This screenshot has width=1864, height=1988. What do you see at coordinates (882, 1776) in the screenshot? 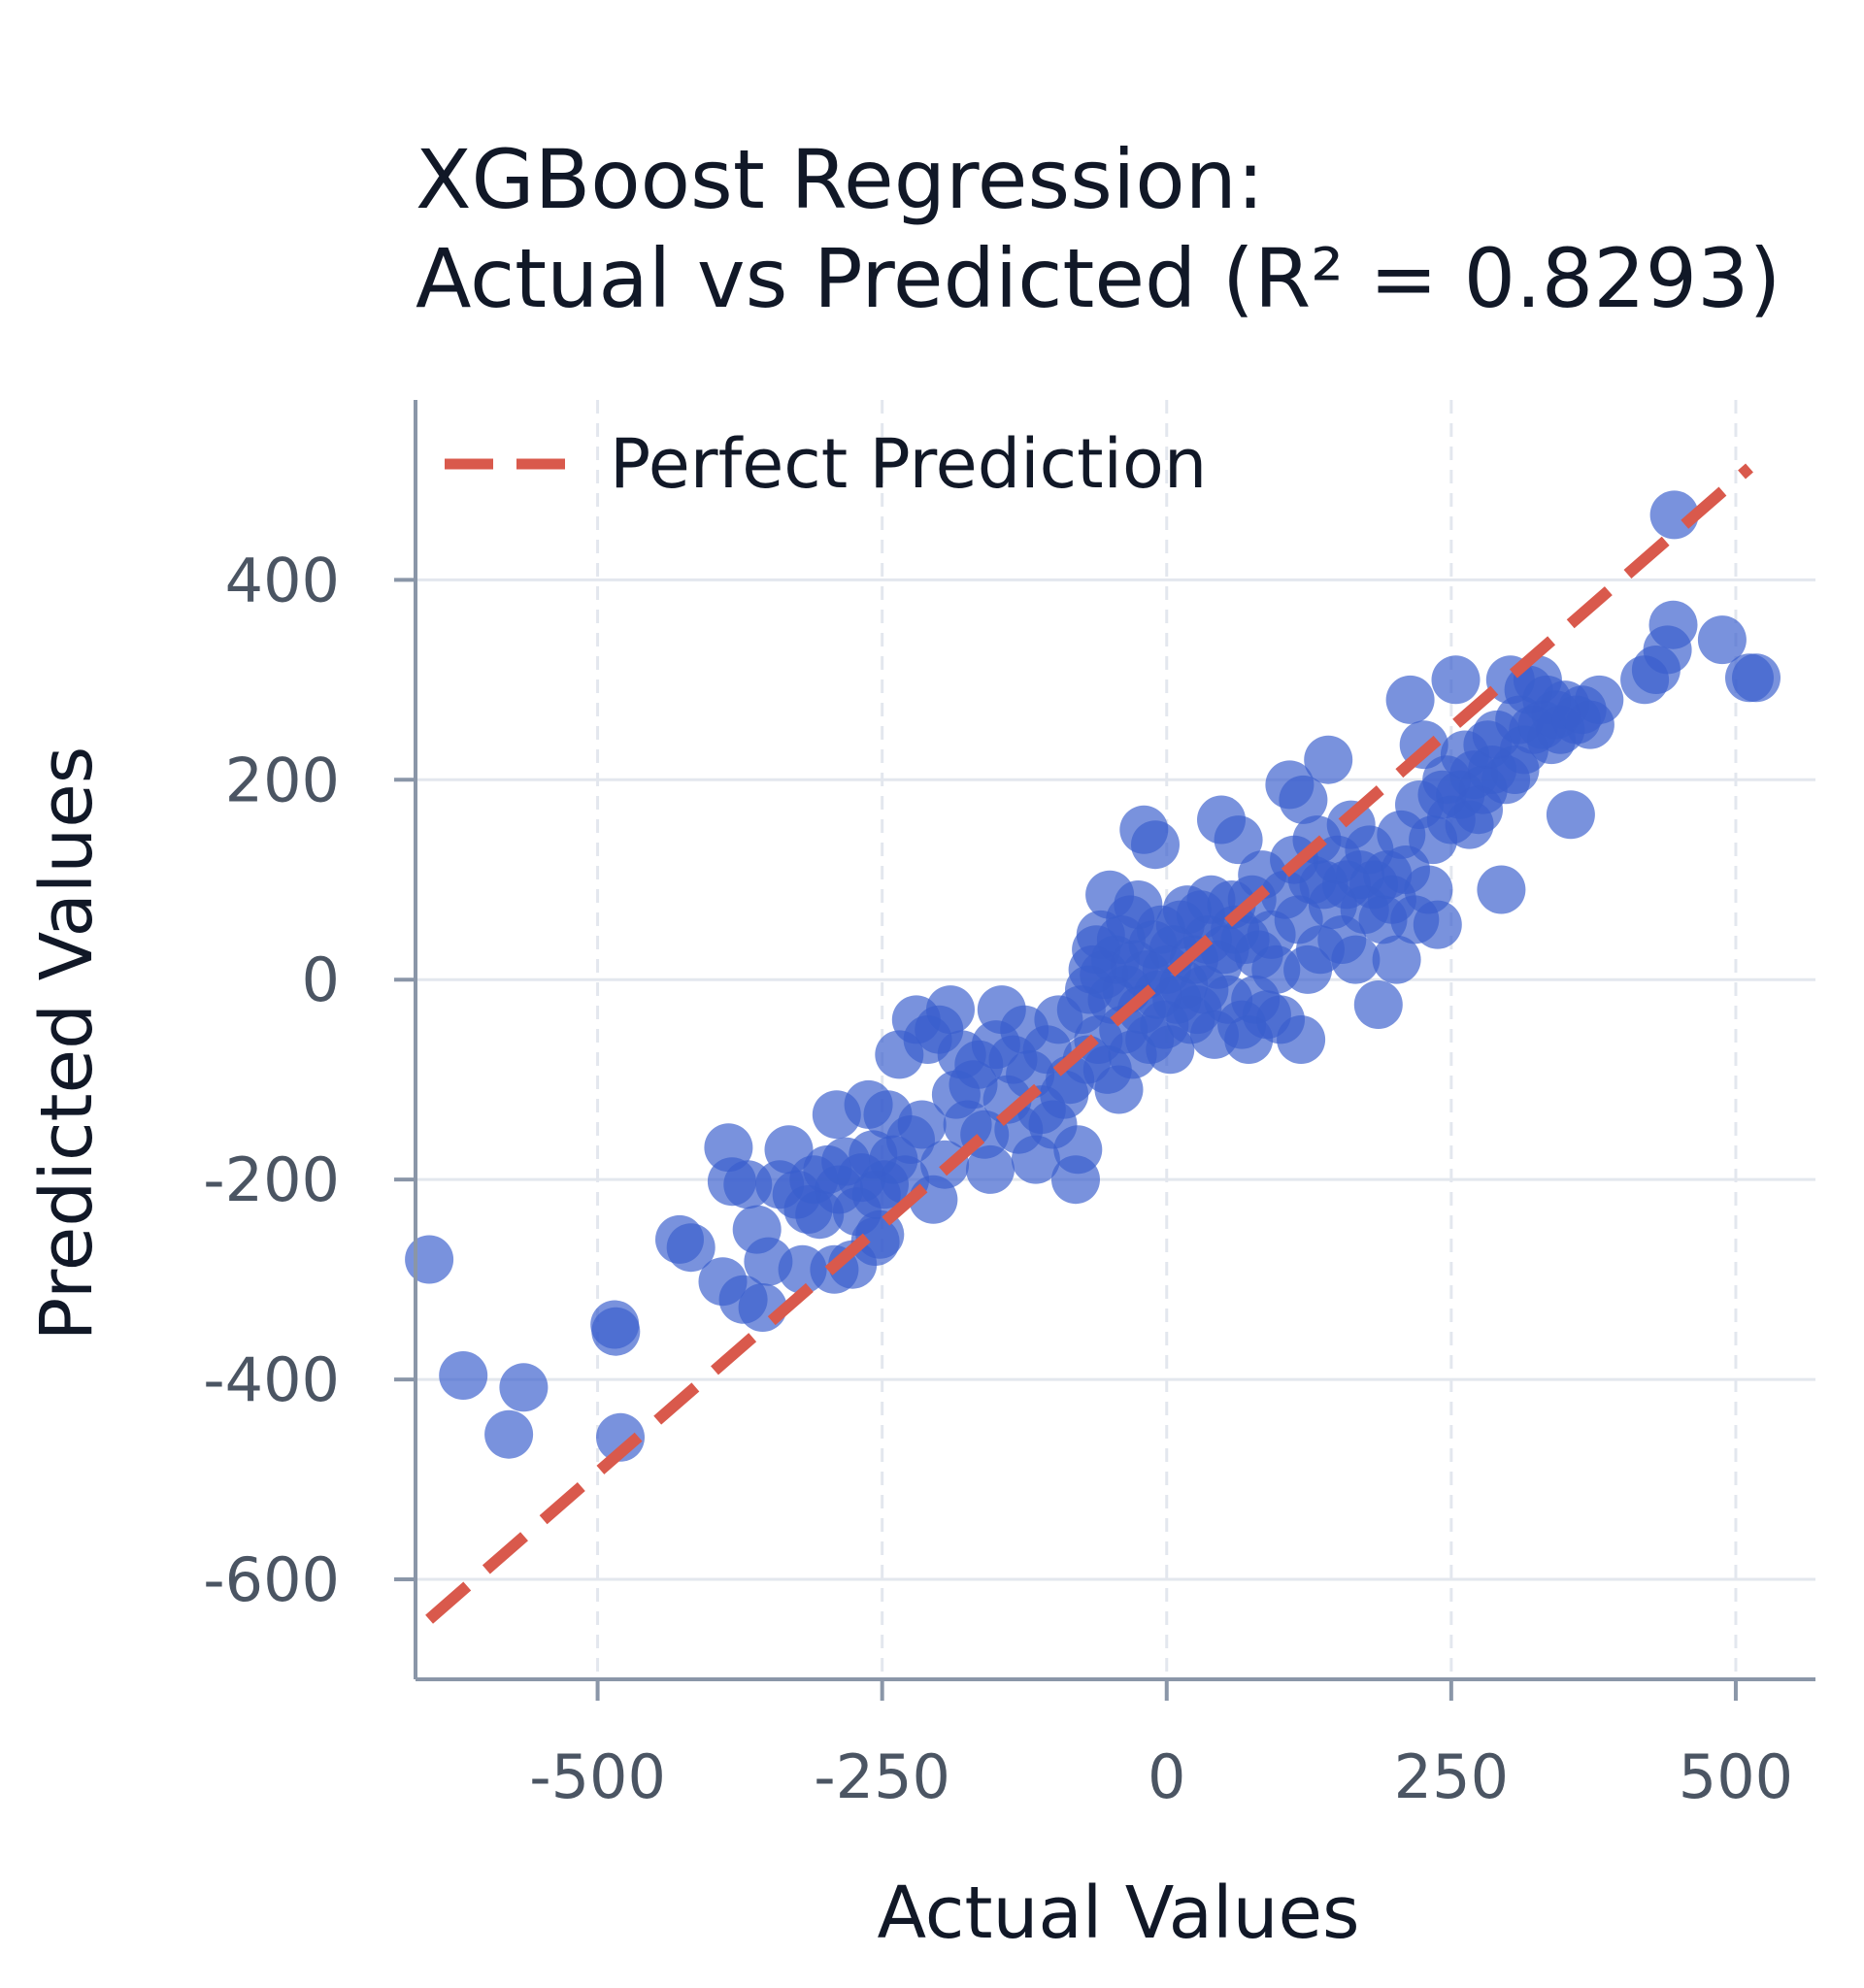
I see `x-tick-label: -250` at bounding box center [882, 1776].